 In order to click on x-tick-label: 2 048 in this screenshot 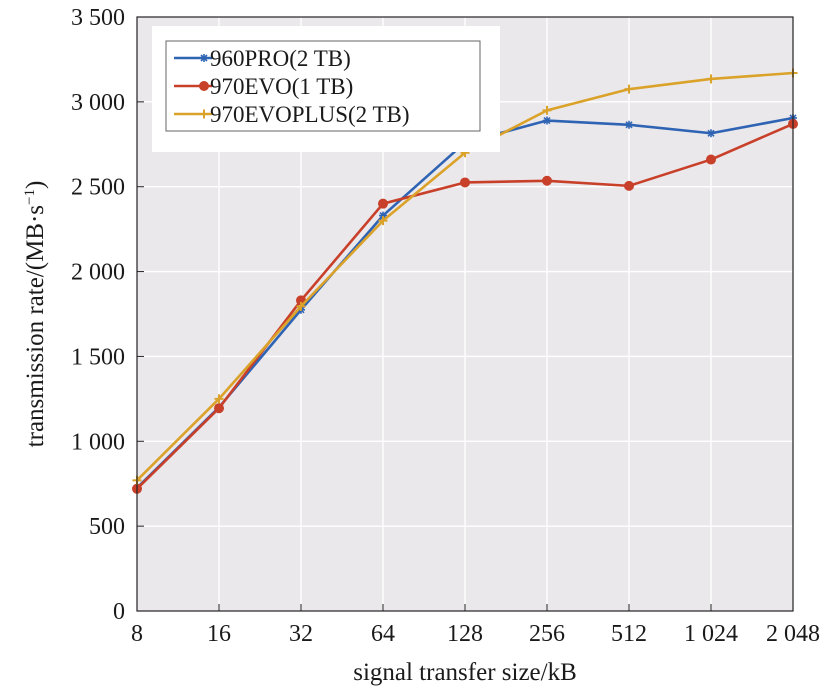, I will do `click(793, 634)`.